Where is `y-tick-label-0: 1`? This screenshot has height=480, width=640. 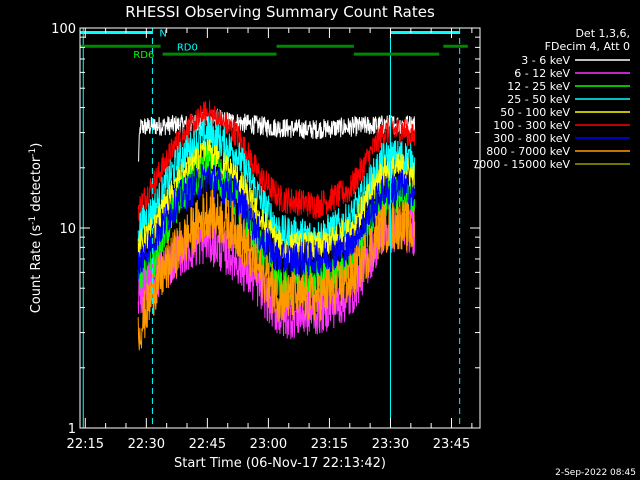
y-tick-label-0: 1 is located at coordinates (72, 429).